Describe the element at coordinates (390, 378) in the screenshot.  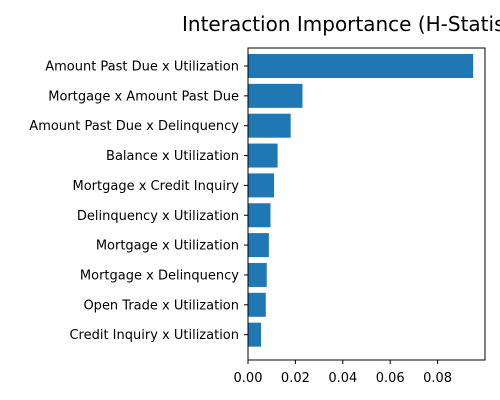
I see `x-tick-label: 0.06` at that location.